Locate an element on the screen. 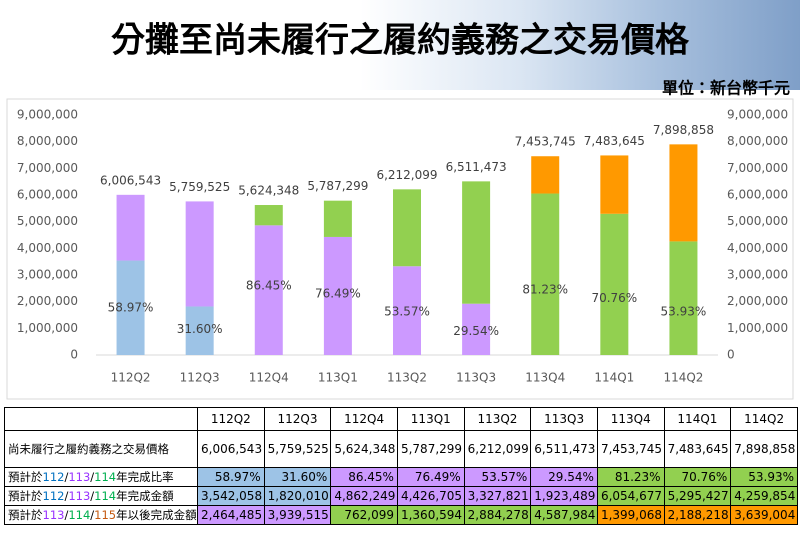 This screenshot has width=800, height=538. x-tick-label: 113Q1 is located at coordinates (338, 378).